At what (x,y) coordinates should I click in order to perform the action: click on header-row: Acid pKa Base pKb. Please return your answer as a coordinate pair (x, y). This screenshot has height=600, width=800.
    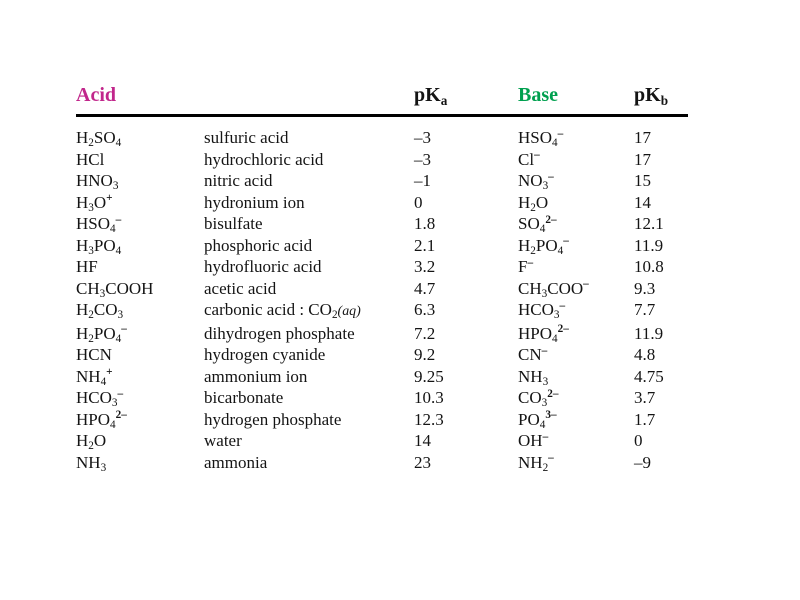
    Looking at the image, I should click on (382, 100).